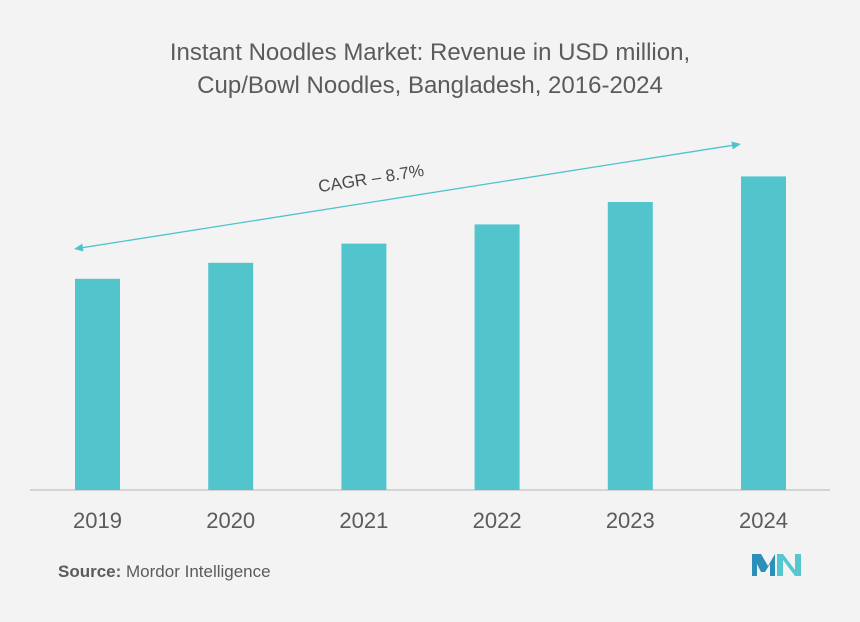 This screenshot has width=860, height=622. I want to click on bar-2020, so click(231, 376).